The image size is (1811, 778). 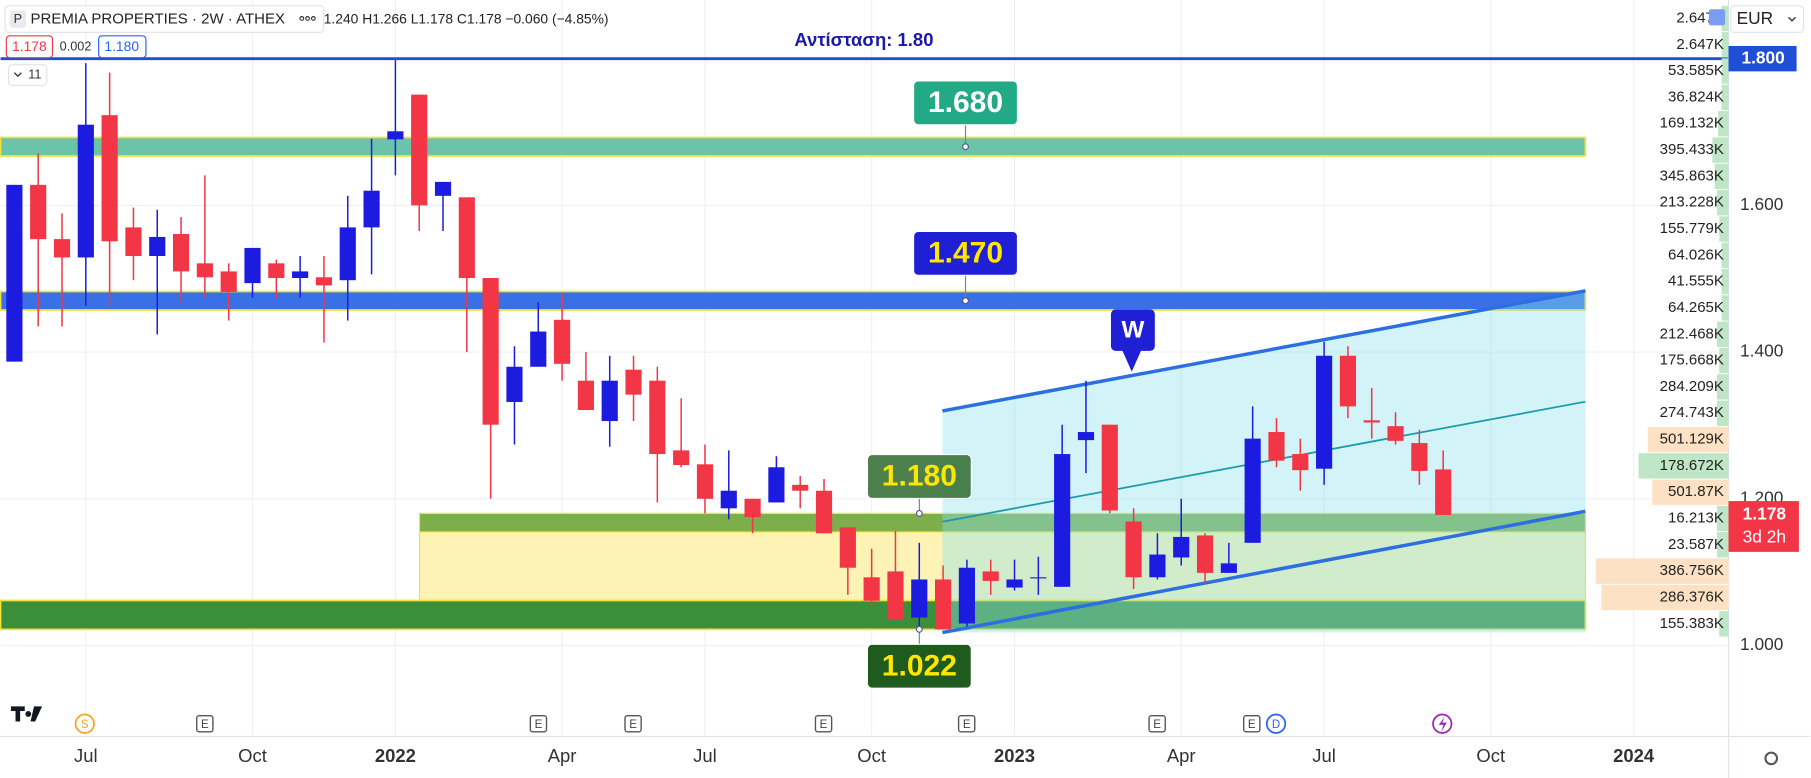 I want to click on last-price-tag, so click(x=1763, y=526).